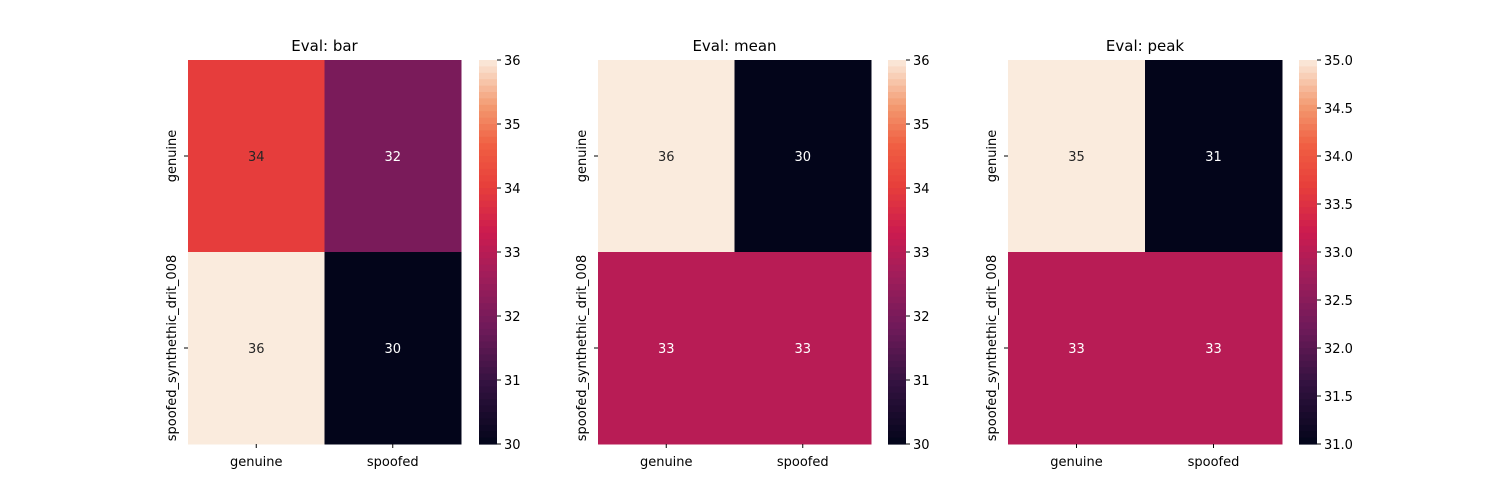 The image size is (1500, 500). I want to click on colorbar-tick-label: 30, so click(921, 445).